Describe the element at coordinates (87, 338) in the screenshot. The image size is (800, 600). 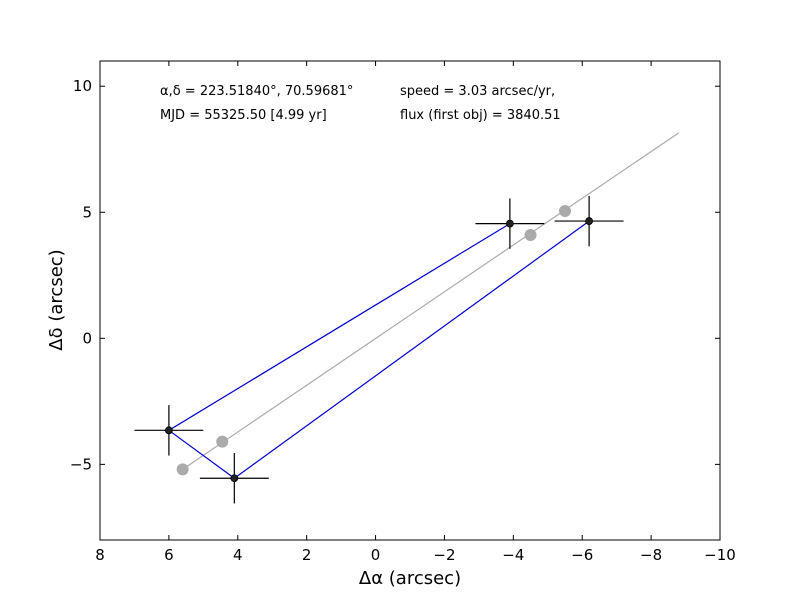
I see `y-tick-label: 0` at that location.